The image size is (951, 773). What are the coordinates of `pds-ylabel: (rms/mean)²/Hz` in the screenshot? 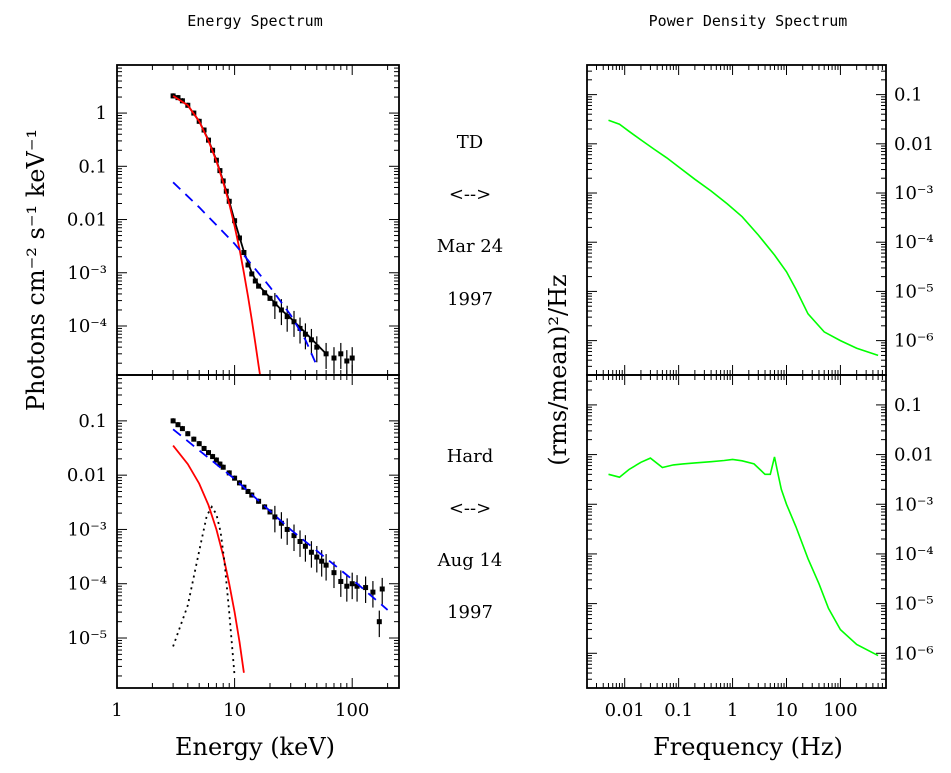 It's located at (558, 369).